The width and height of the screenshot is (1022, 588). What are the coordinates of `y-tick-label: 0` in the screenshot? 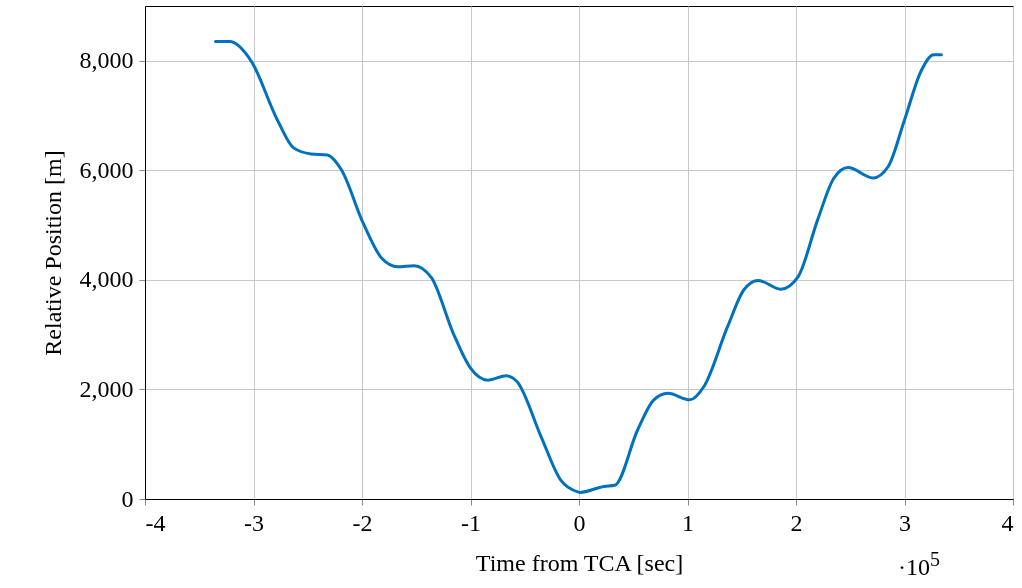 It's located at (127, 498).